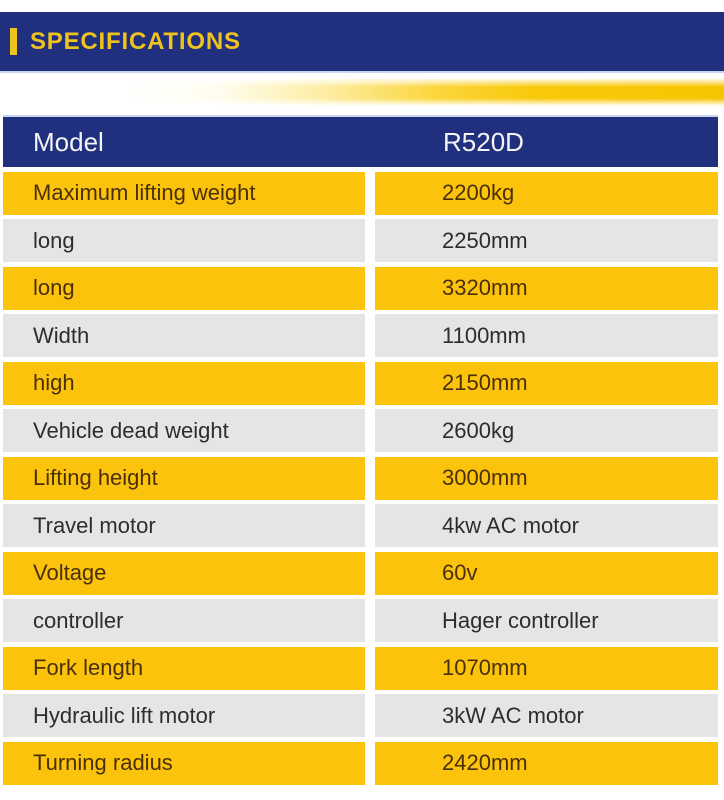 The width and height of the screenshot is (724, 800). I want to click on spec-value-cell: 2150mm, so click(546, 383).